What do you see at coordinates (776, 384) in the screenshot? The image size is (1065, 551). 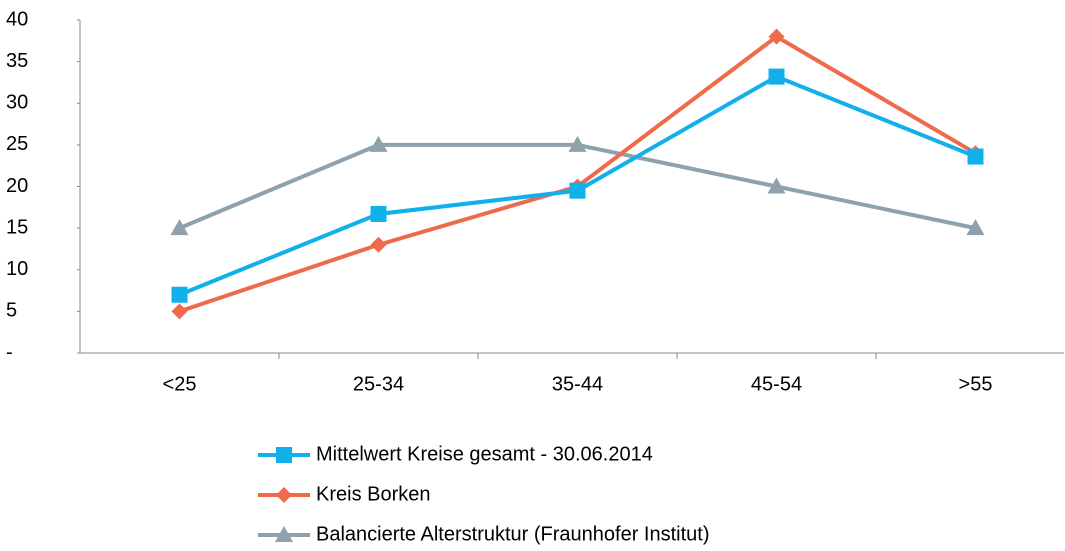 I see `x-tick-label: 45-54` at bounding box center [776, 384].